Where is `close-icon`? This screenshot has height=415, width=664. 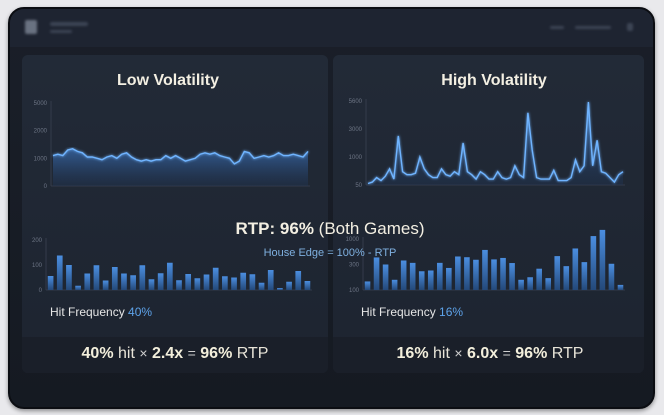 close-icon is located at coordinates (630, 27).